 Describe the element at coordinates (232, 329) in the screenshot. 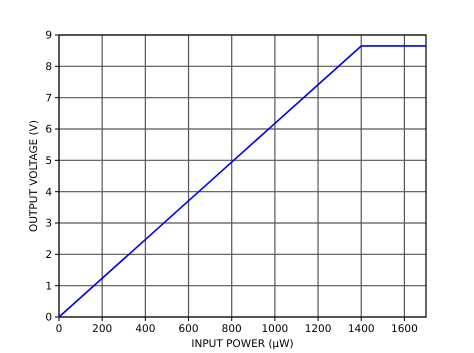

I see `x-tick-label: 800` at that location.